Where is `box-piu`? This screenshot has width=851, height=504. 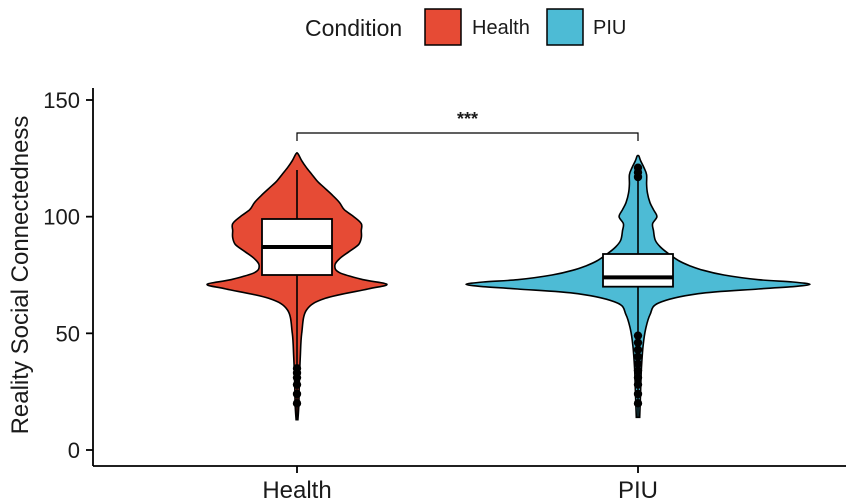 box-piu is located at coordinates (638, 270).